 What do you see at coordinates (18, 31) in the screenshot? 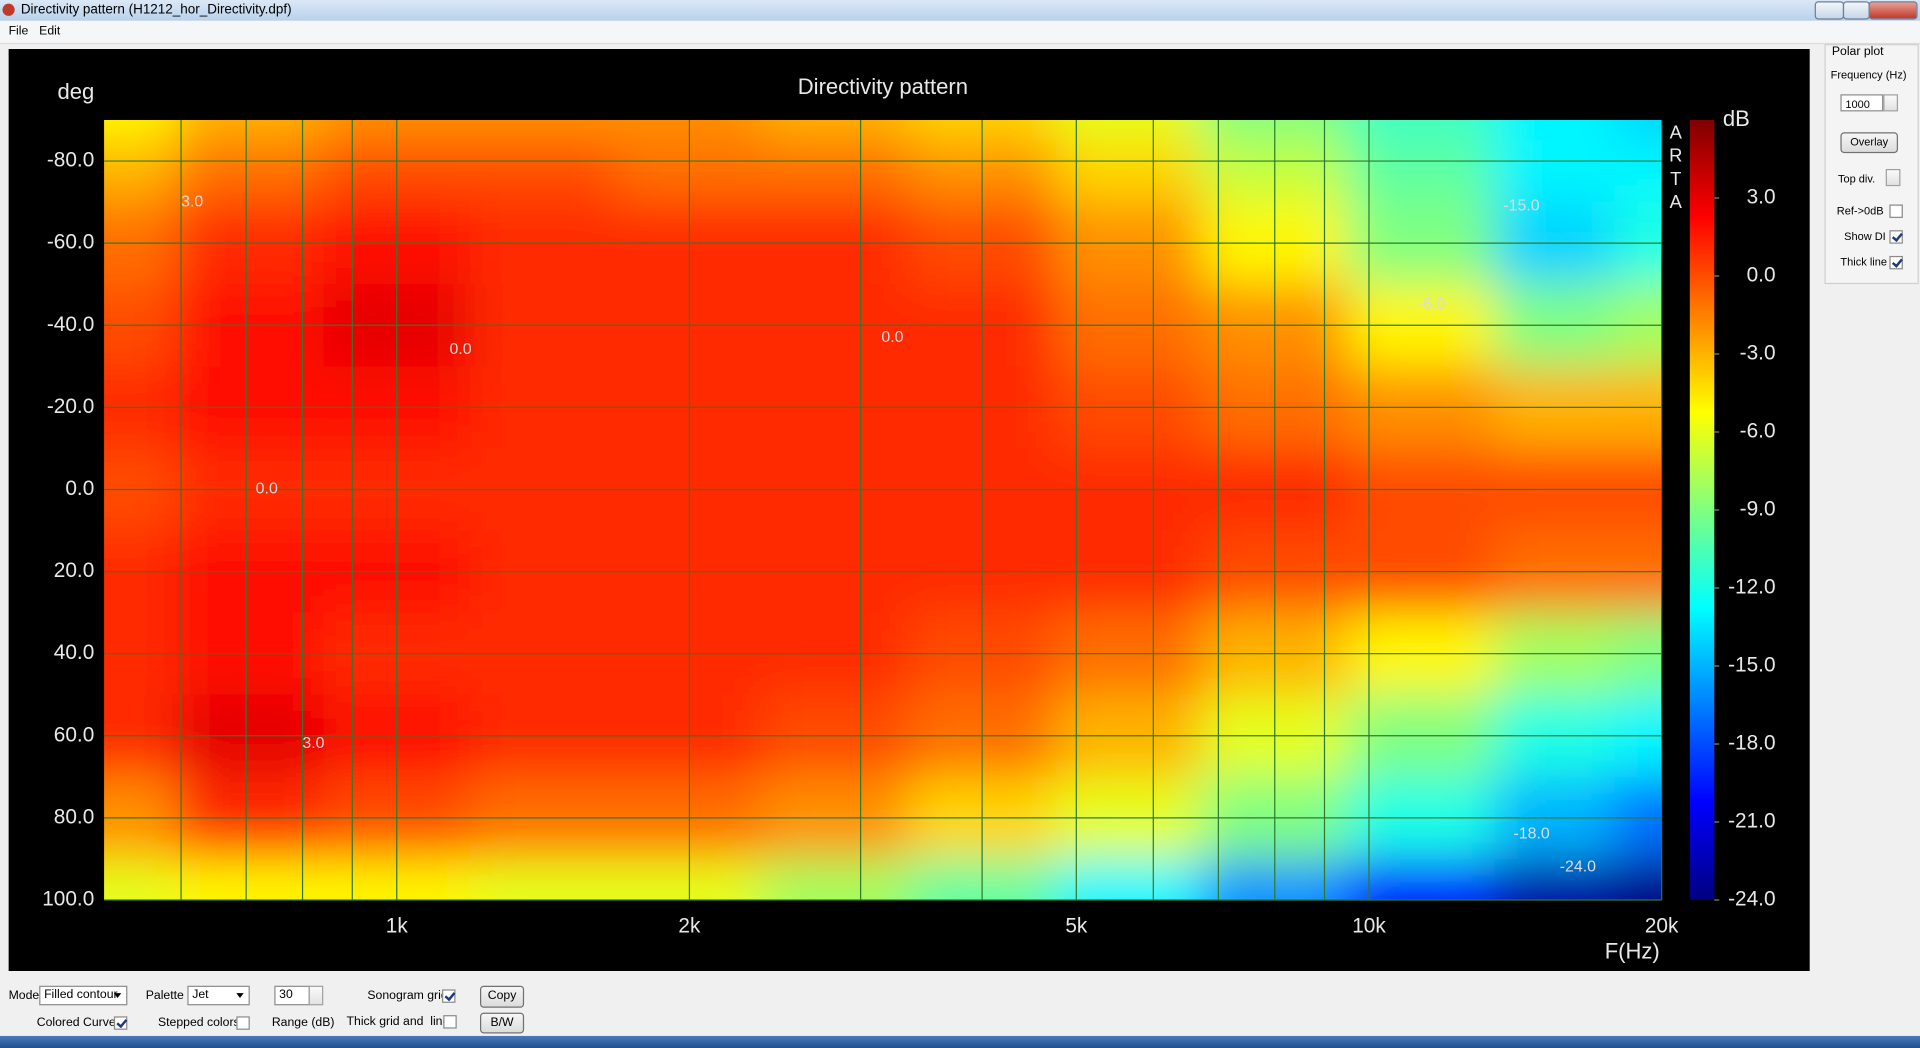
I see `menu-item: File` at bounding box center [18, 31].